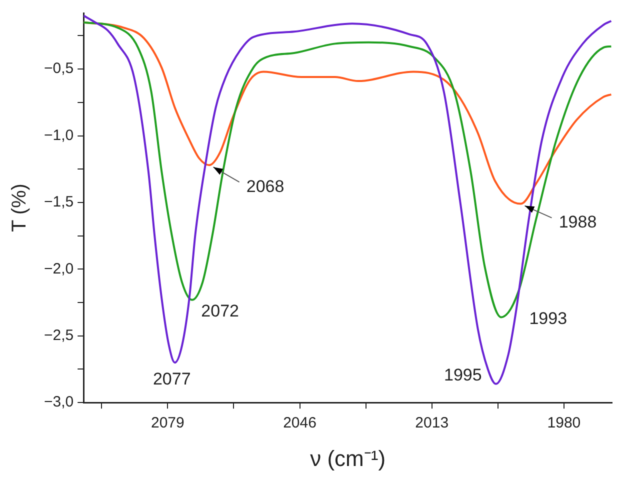 The width and height of the screenshot is (620, 481). I want to click on annotation: 2077, so click(171, 378).